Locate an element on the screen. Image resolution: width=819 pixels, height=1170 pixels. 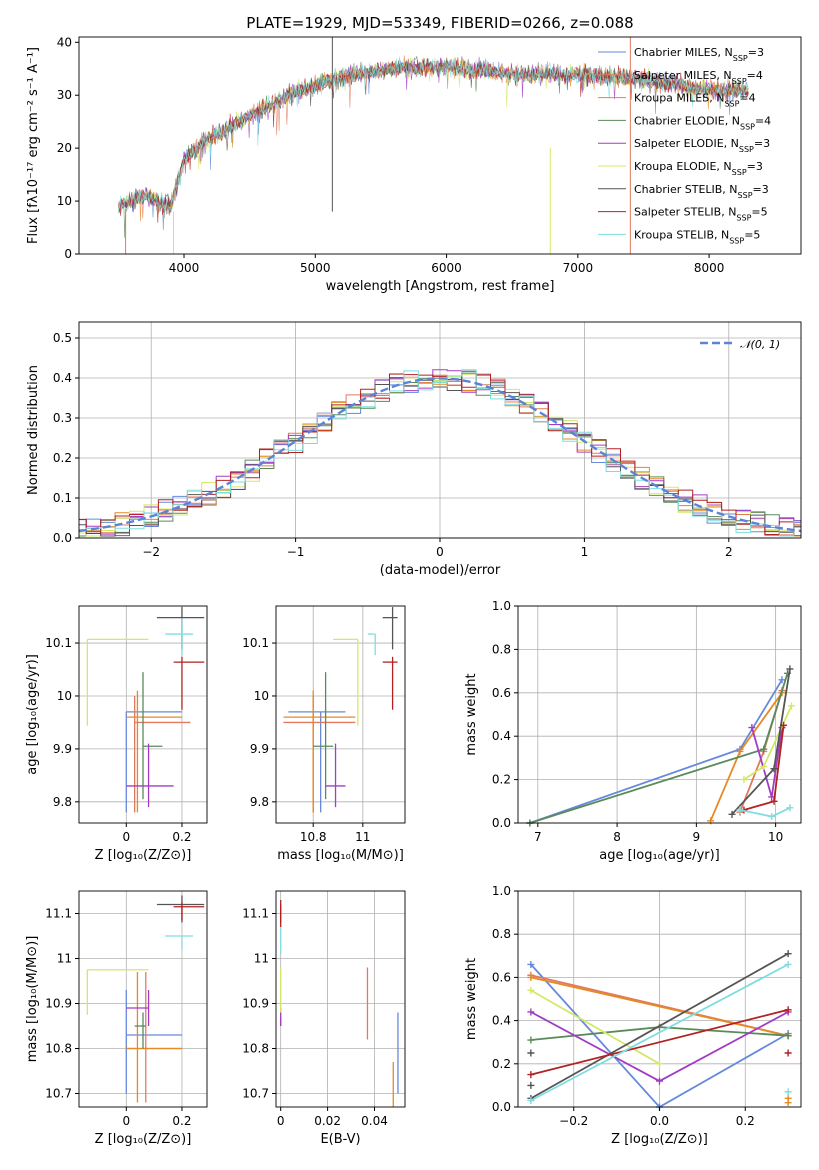
x-axis-label: age [log₁₀(age/yr)] is located at coordinates (659, 855).